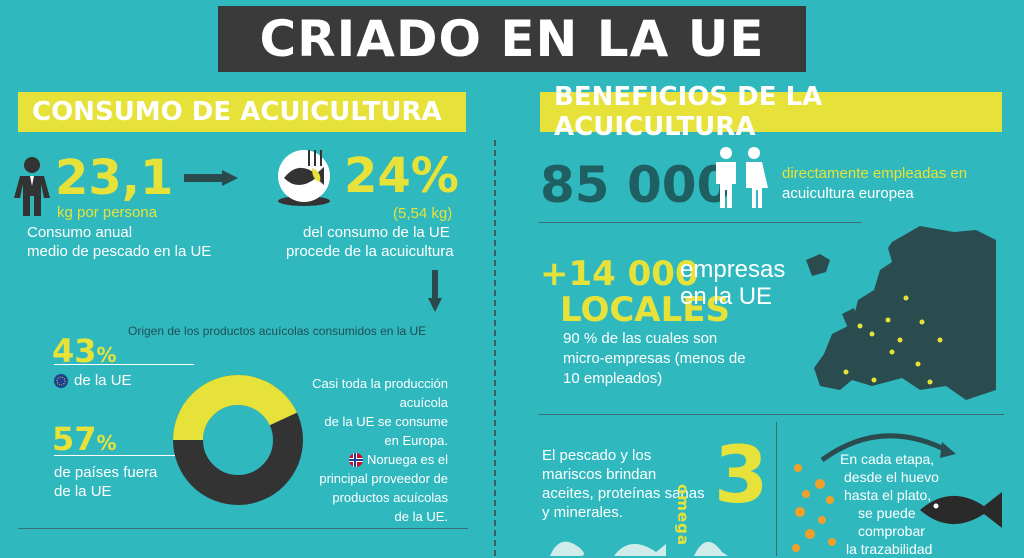  I want to click on eu-flag-icon, so click(61, 381).